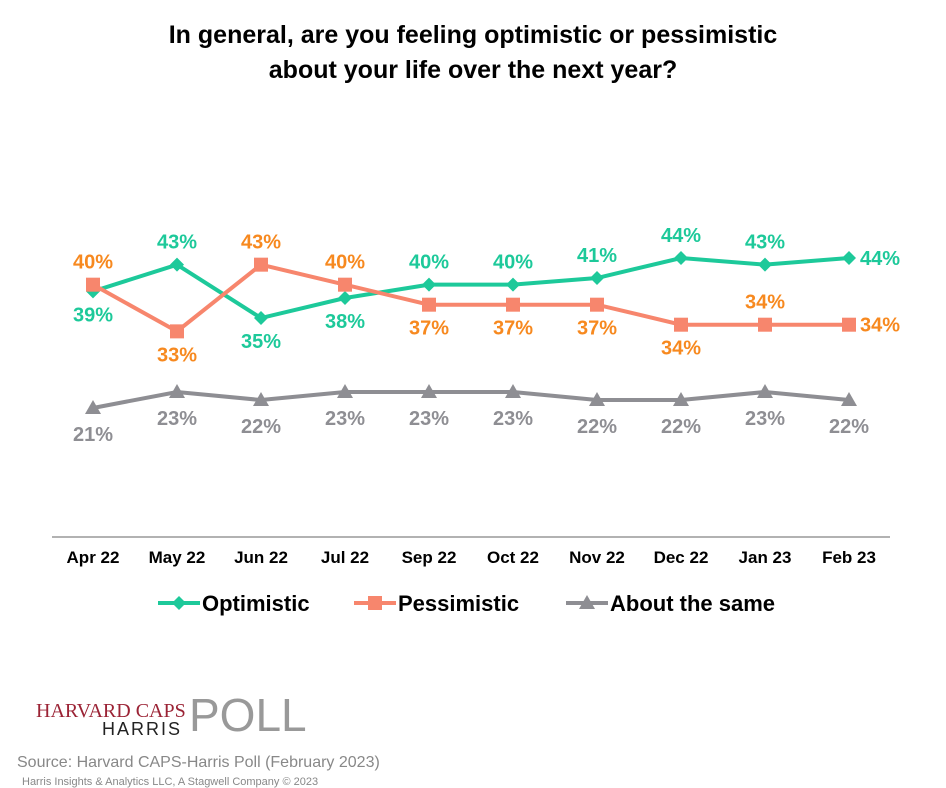 Image resolution: width=946 pixels, height=788 pixels. What do you see at coordinates (345, 557) in the screenshot?
I see `x-tick-label: Jul 22` at bounding box center [345, 557].